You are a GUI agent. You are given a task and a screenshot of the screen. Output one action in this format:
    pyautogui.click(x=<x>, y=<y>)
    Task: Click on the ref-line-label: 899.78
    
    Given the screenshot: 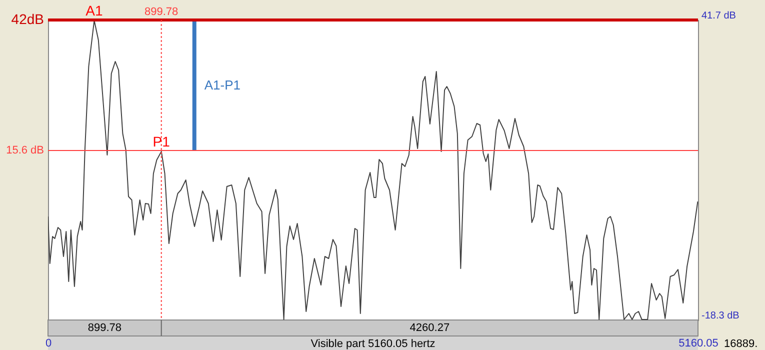 What is the action you would take?
    pyautogui.click(x=161, y=12)
    